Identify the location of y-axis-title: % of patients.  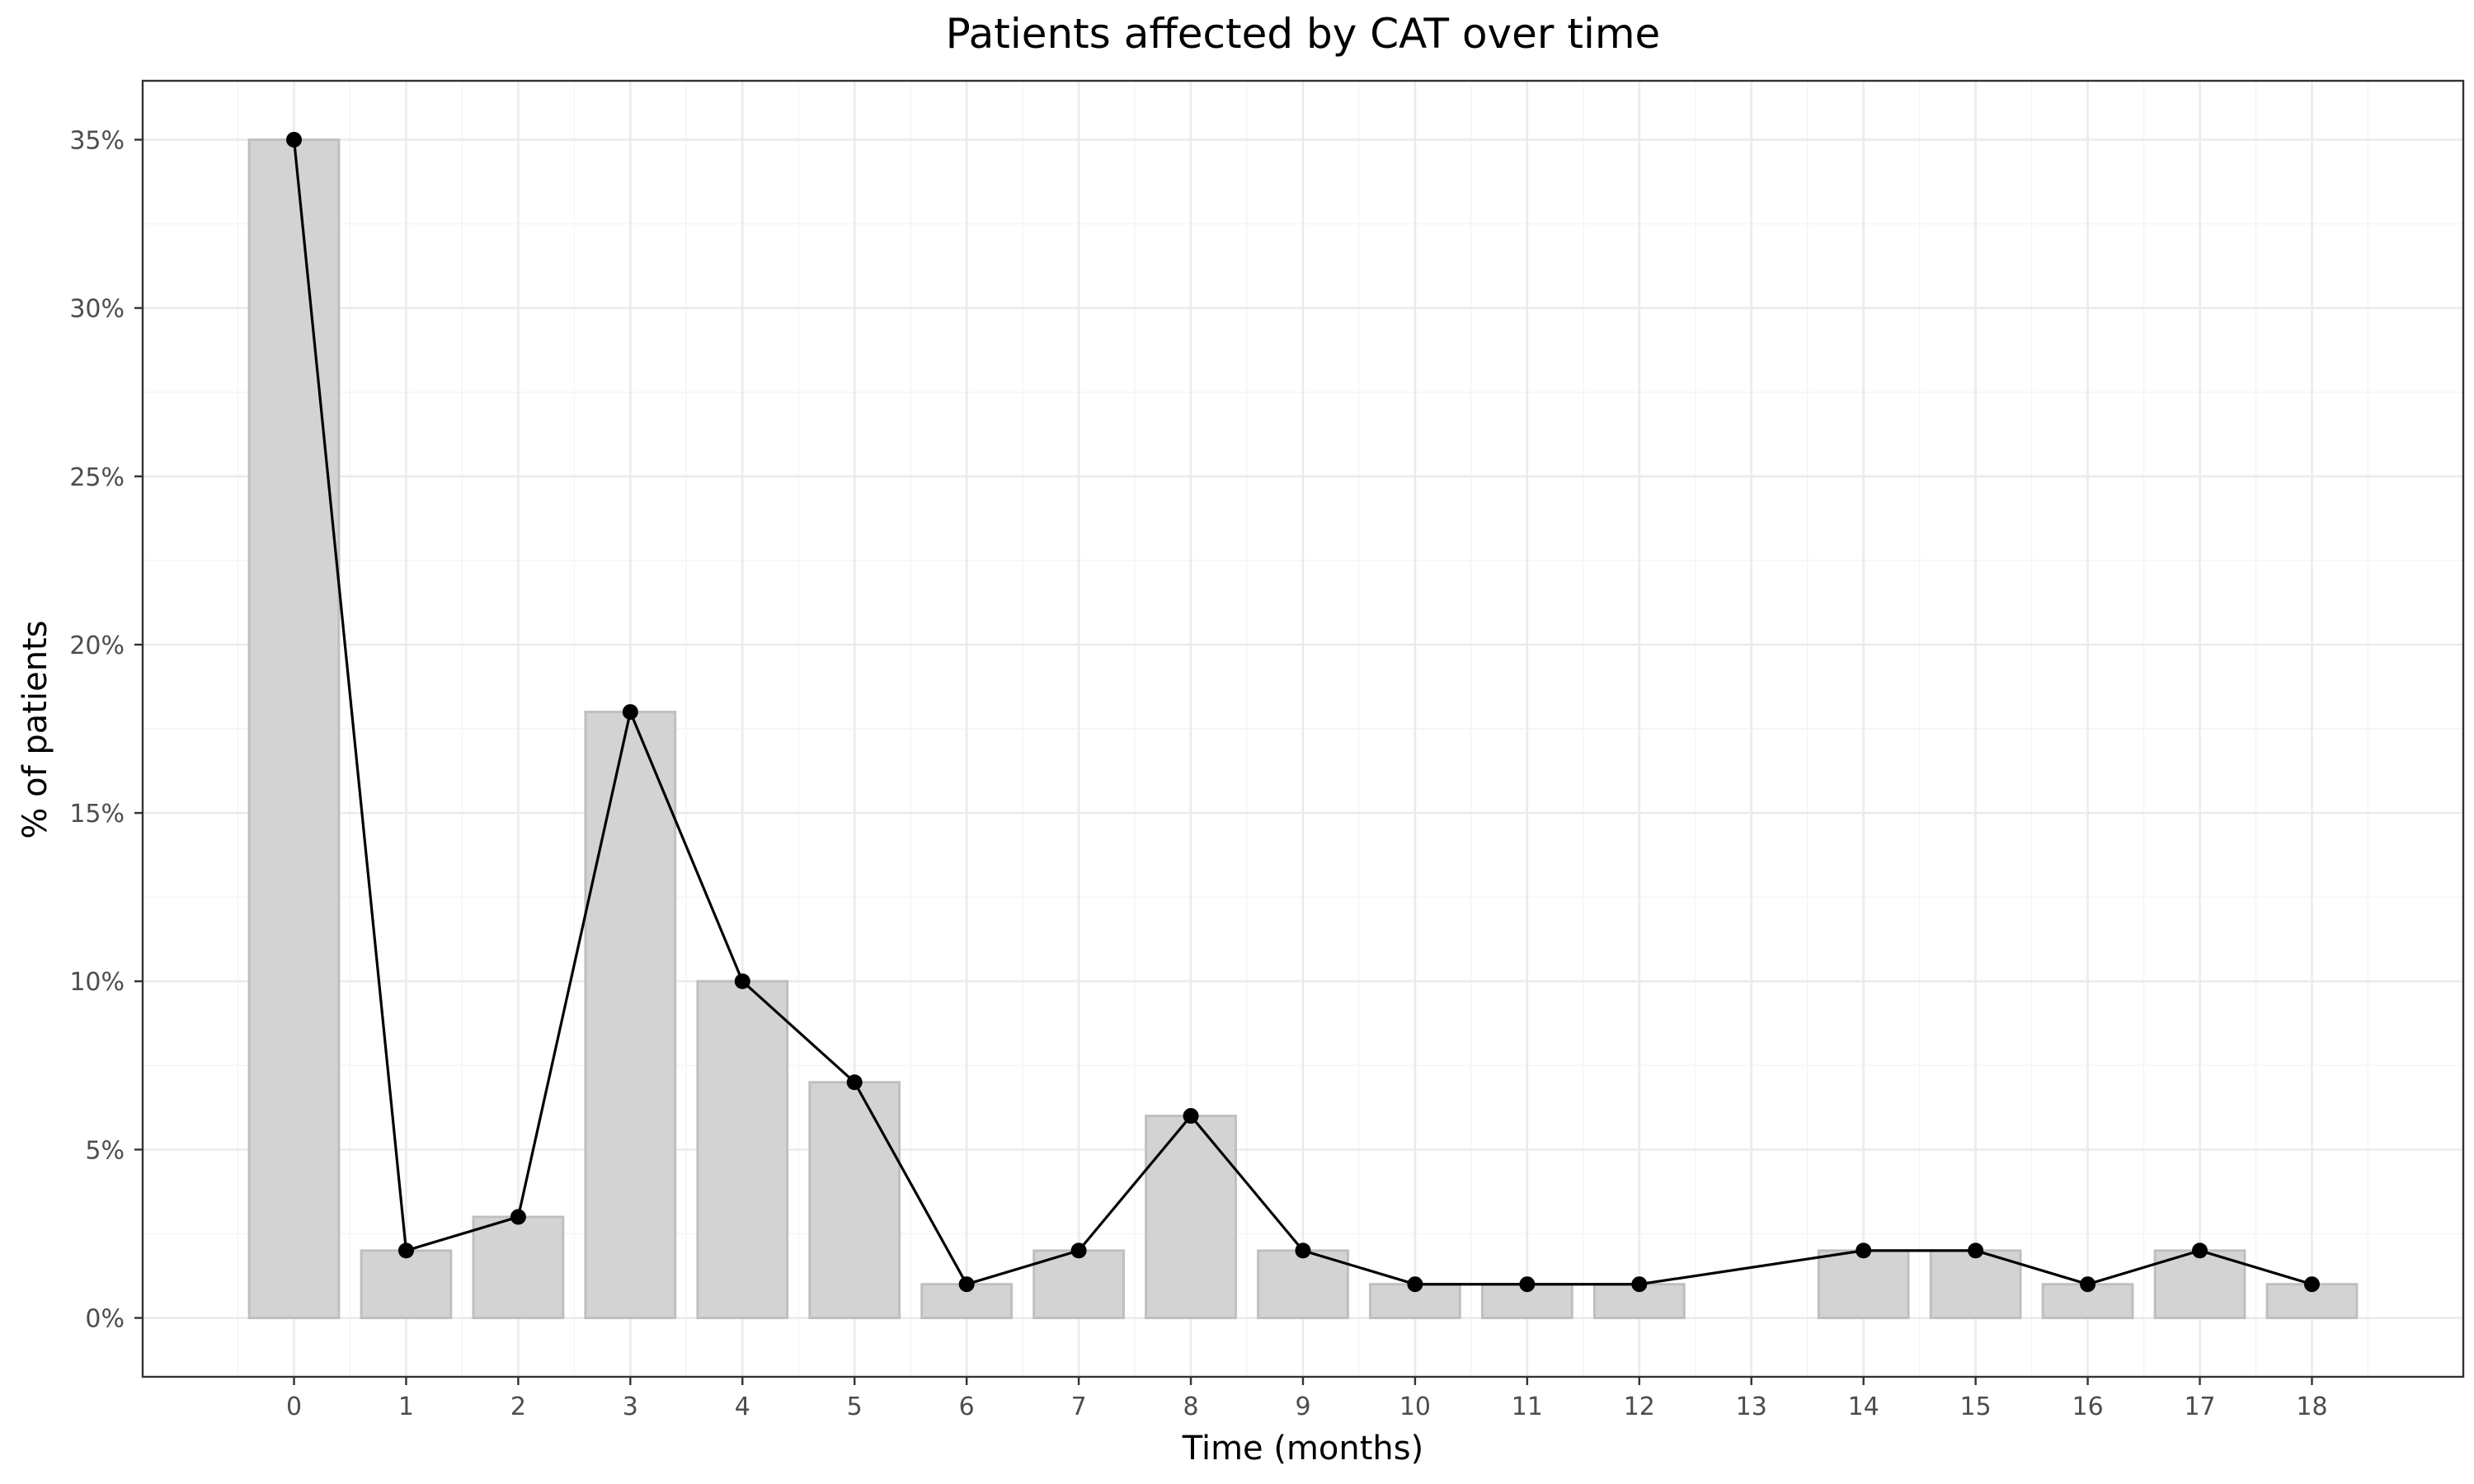
(35, 729).